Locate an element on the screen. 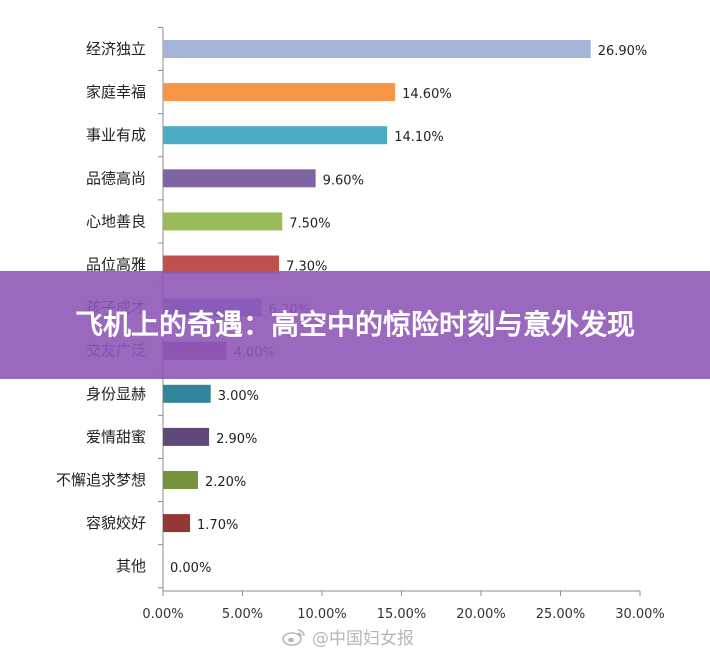 Image resolution: width=710 pixels, height=655 pixels. x-tick-label: 0.00% is located at coordinates (162, 614).